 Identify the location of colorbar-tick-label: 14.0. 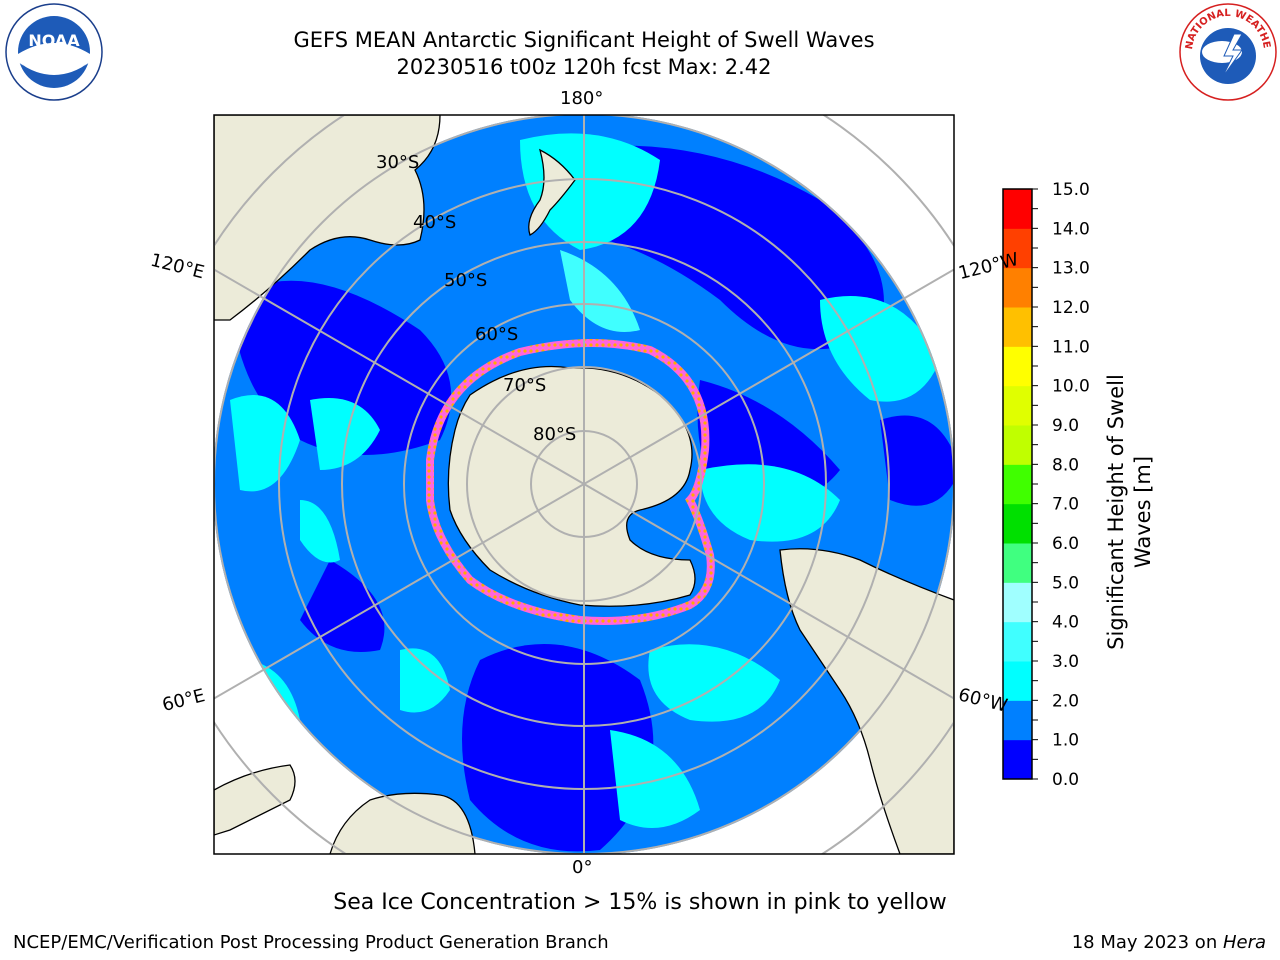
(1071, 229).